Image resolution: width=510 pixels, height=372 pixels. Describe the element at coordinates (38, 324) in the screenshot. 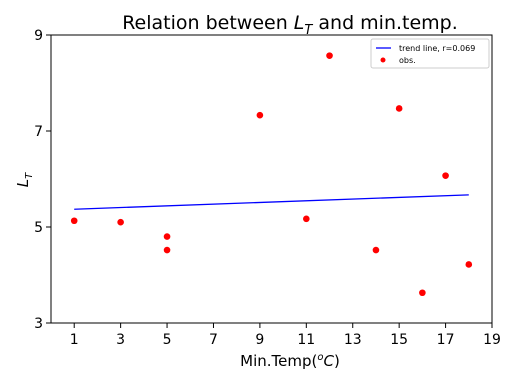

I see `y-tick-label: 3` at that location.